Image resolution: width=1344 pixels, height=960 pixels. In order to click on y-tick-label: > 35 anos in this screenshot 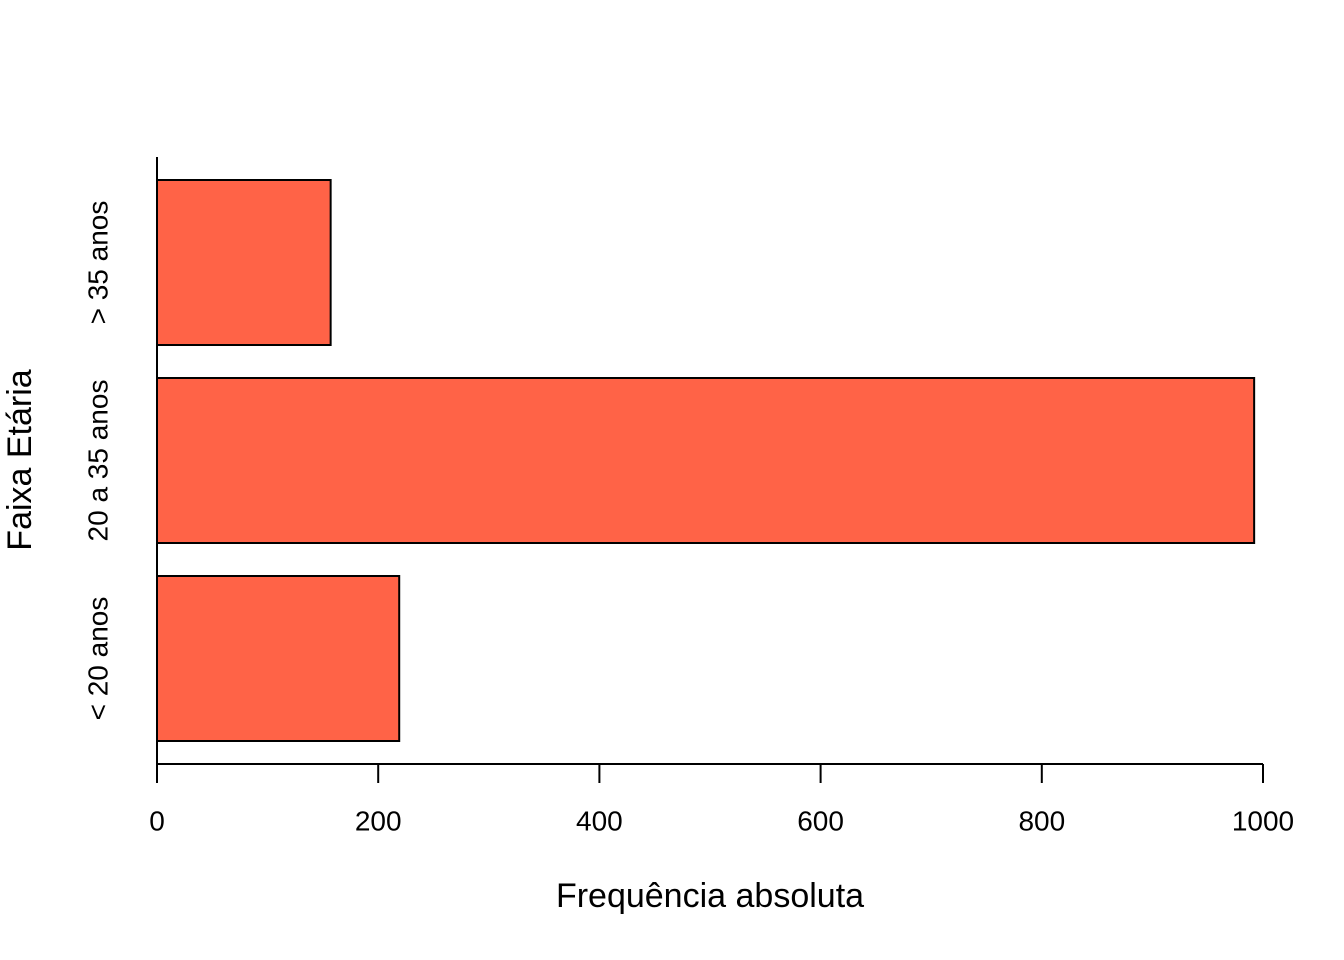, I will do `click(97, 263)`.